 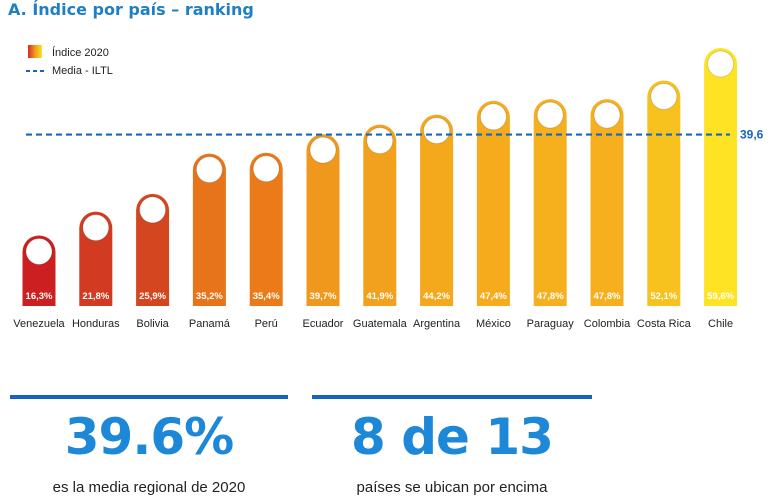 I want to click on category-label-venezuela: Venezuela, so click(x=39, y=324).